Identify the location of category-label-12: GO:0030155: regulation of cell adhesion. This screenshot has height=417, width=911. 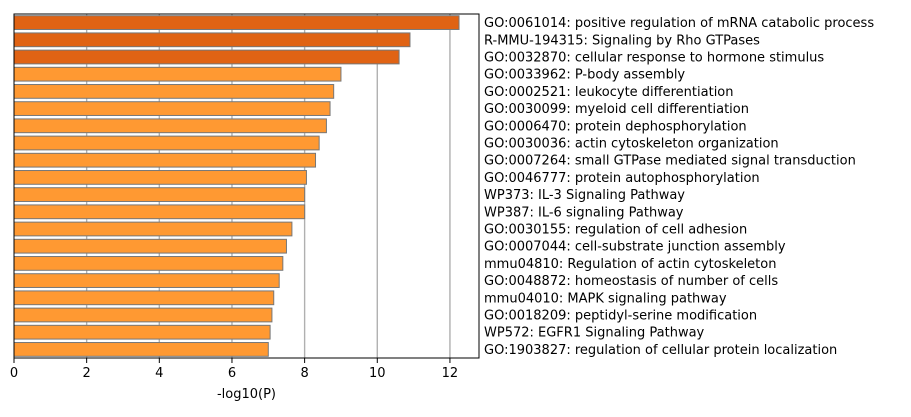
(615, 230).